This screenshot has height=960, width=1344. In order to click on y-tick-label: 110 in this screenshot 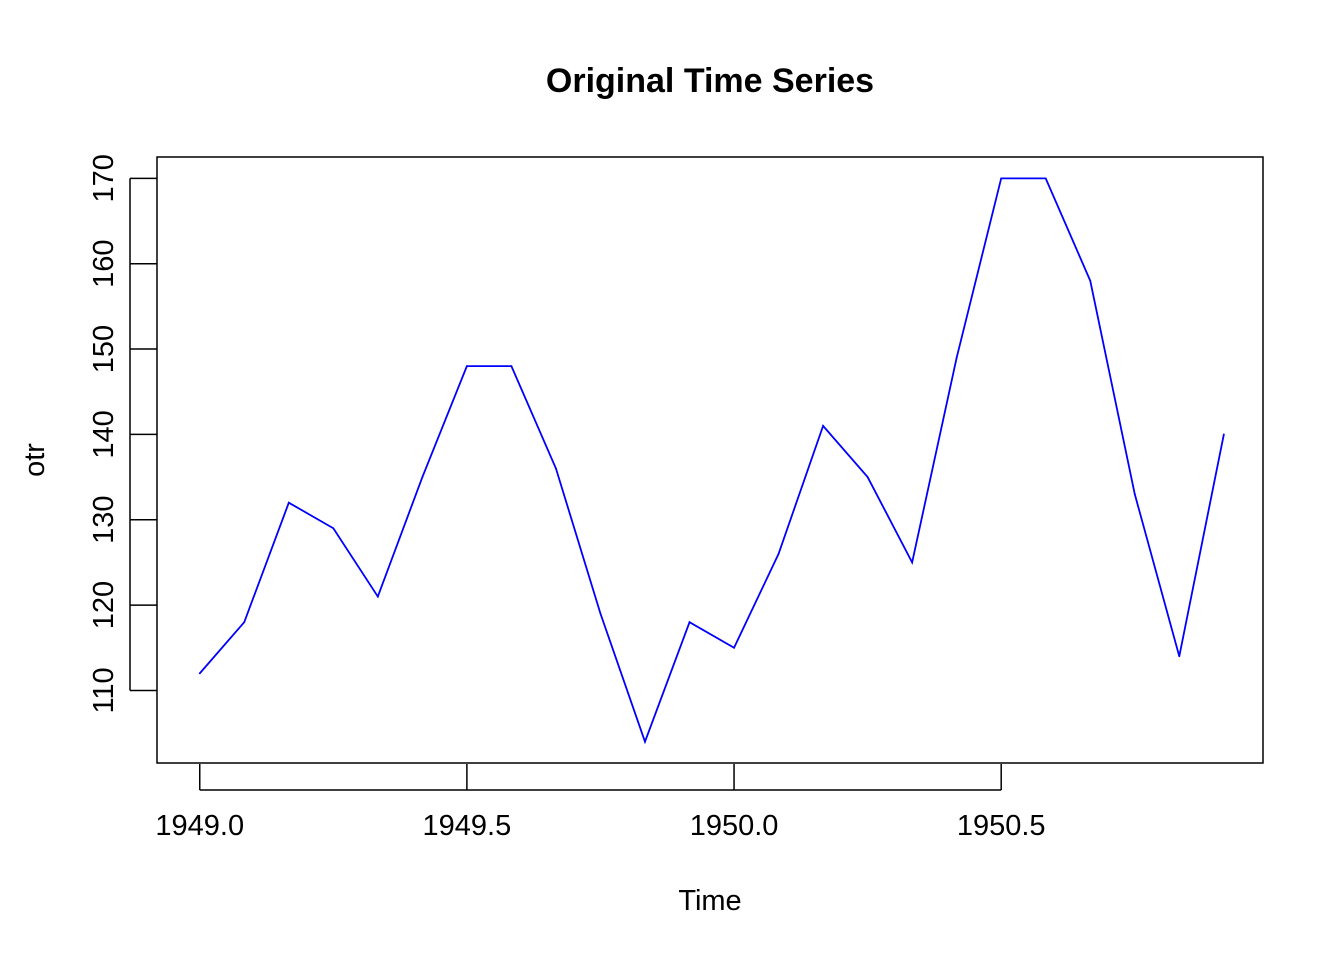, I will do `click(104, 690)`.